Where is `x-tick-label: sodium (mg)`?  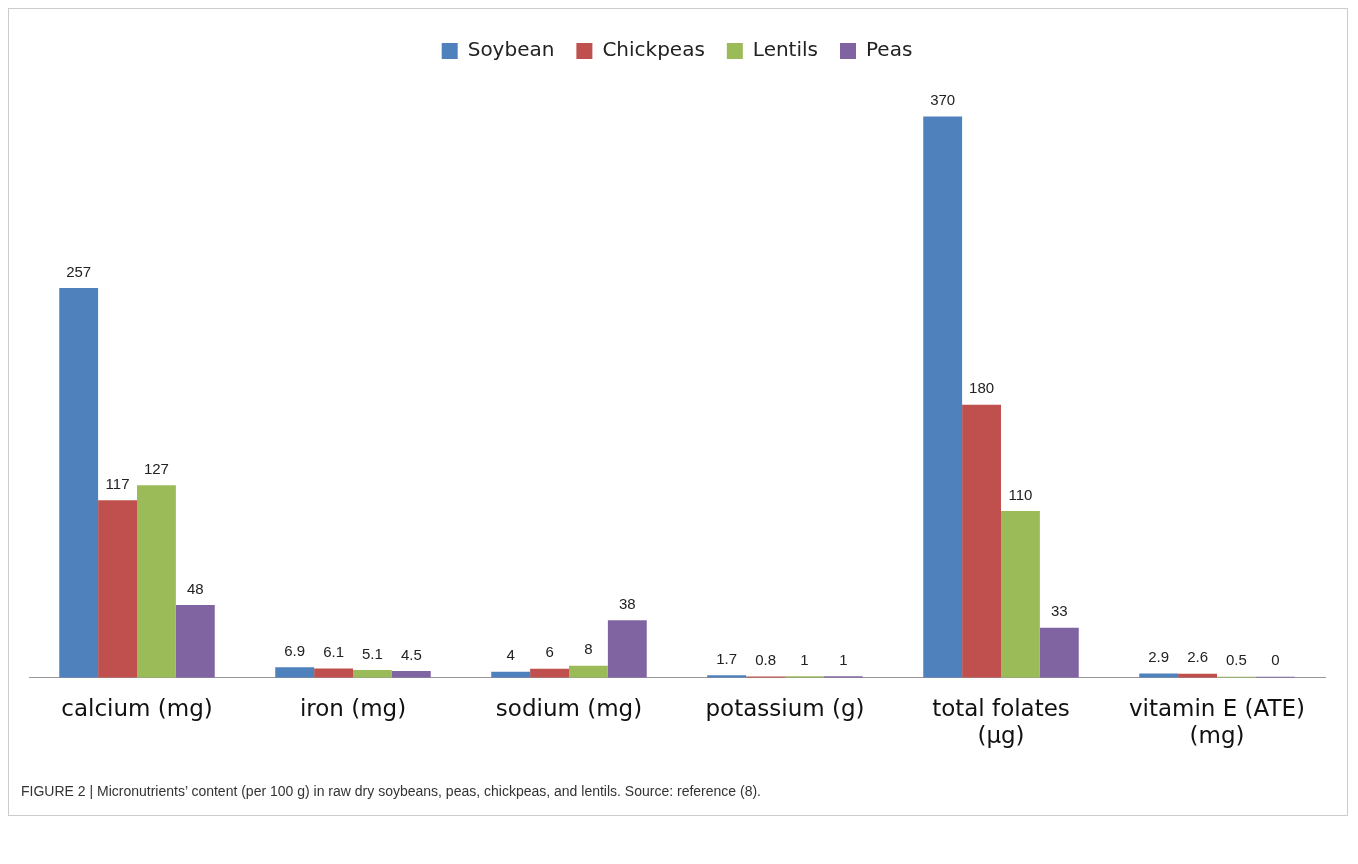
x-tick-label: sodium (mg) is located at coordinates (569, 707).